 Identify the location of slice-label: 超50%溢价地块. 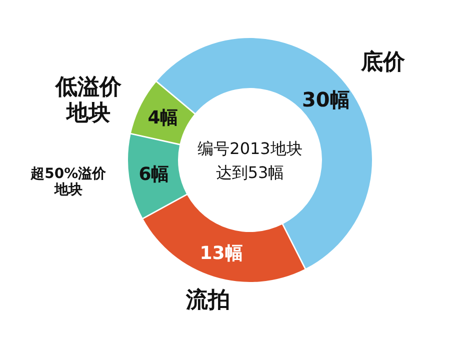
(69, 182).